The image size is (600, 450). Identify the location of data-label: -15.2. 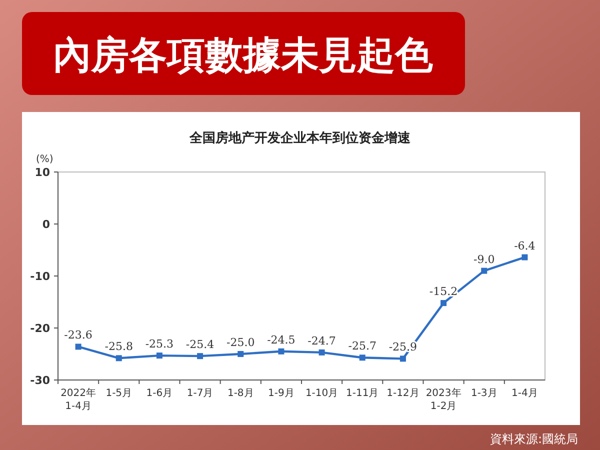
(443, 291).